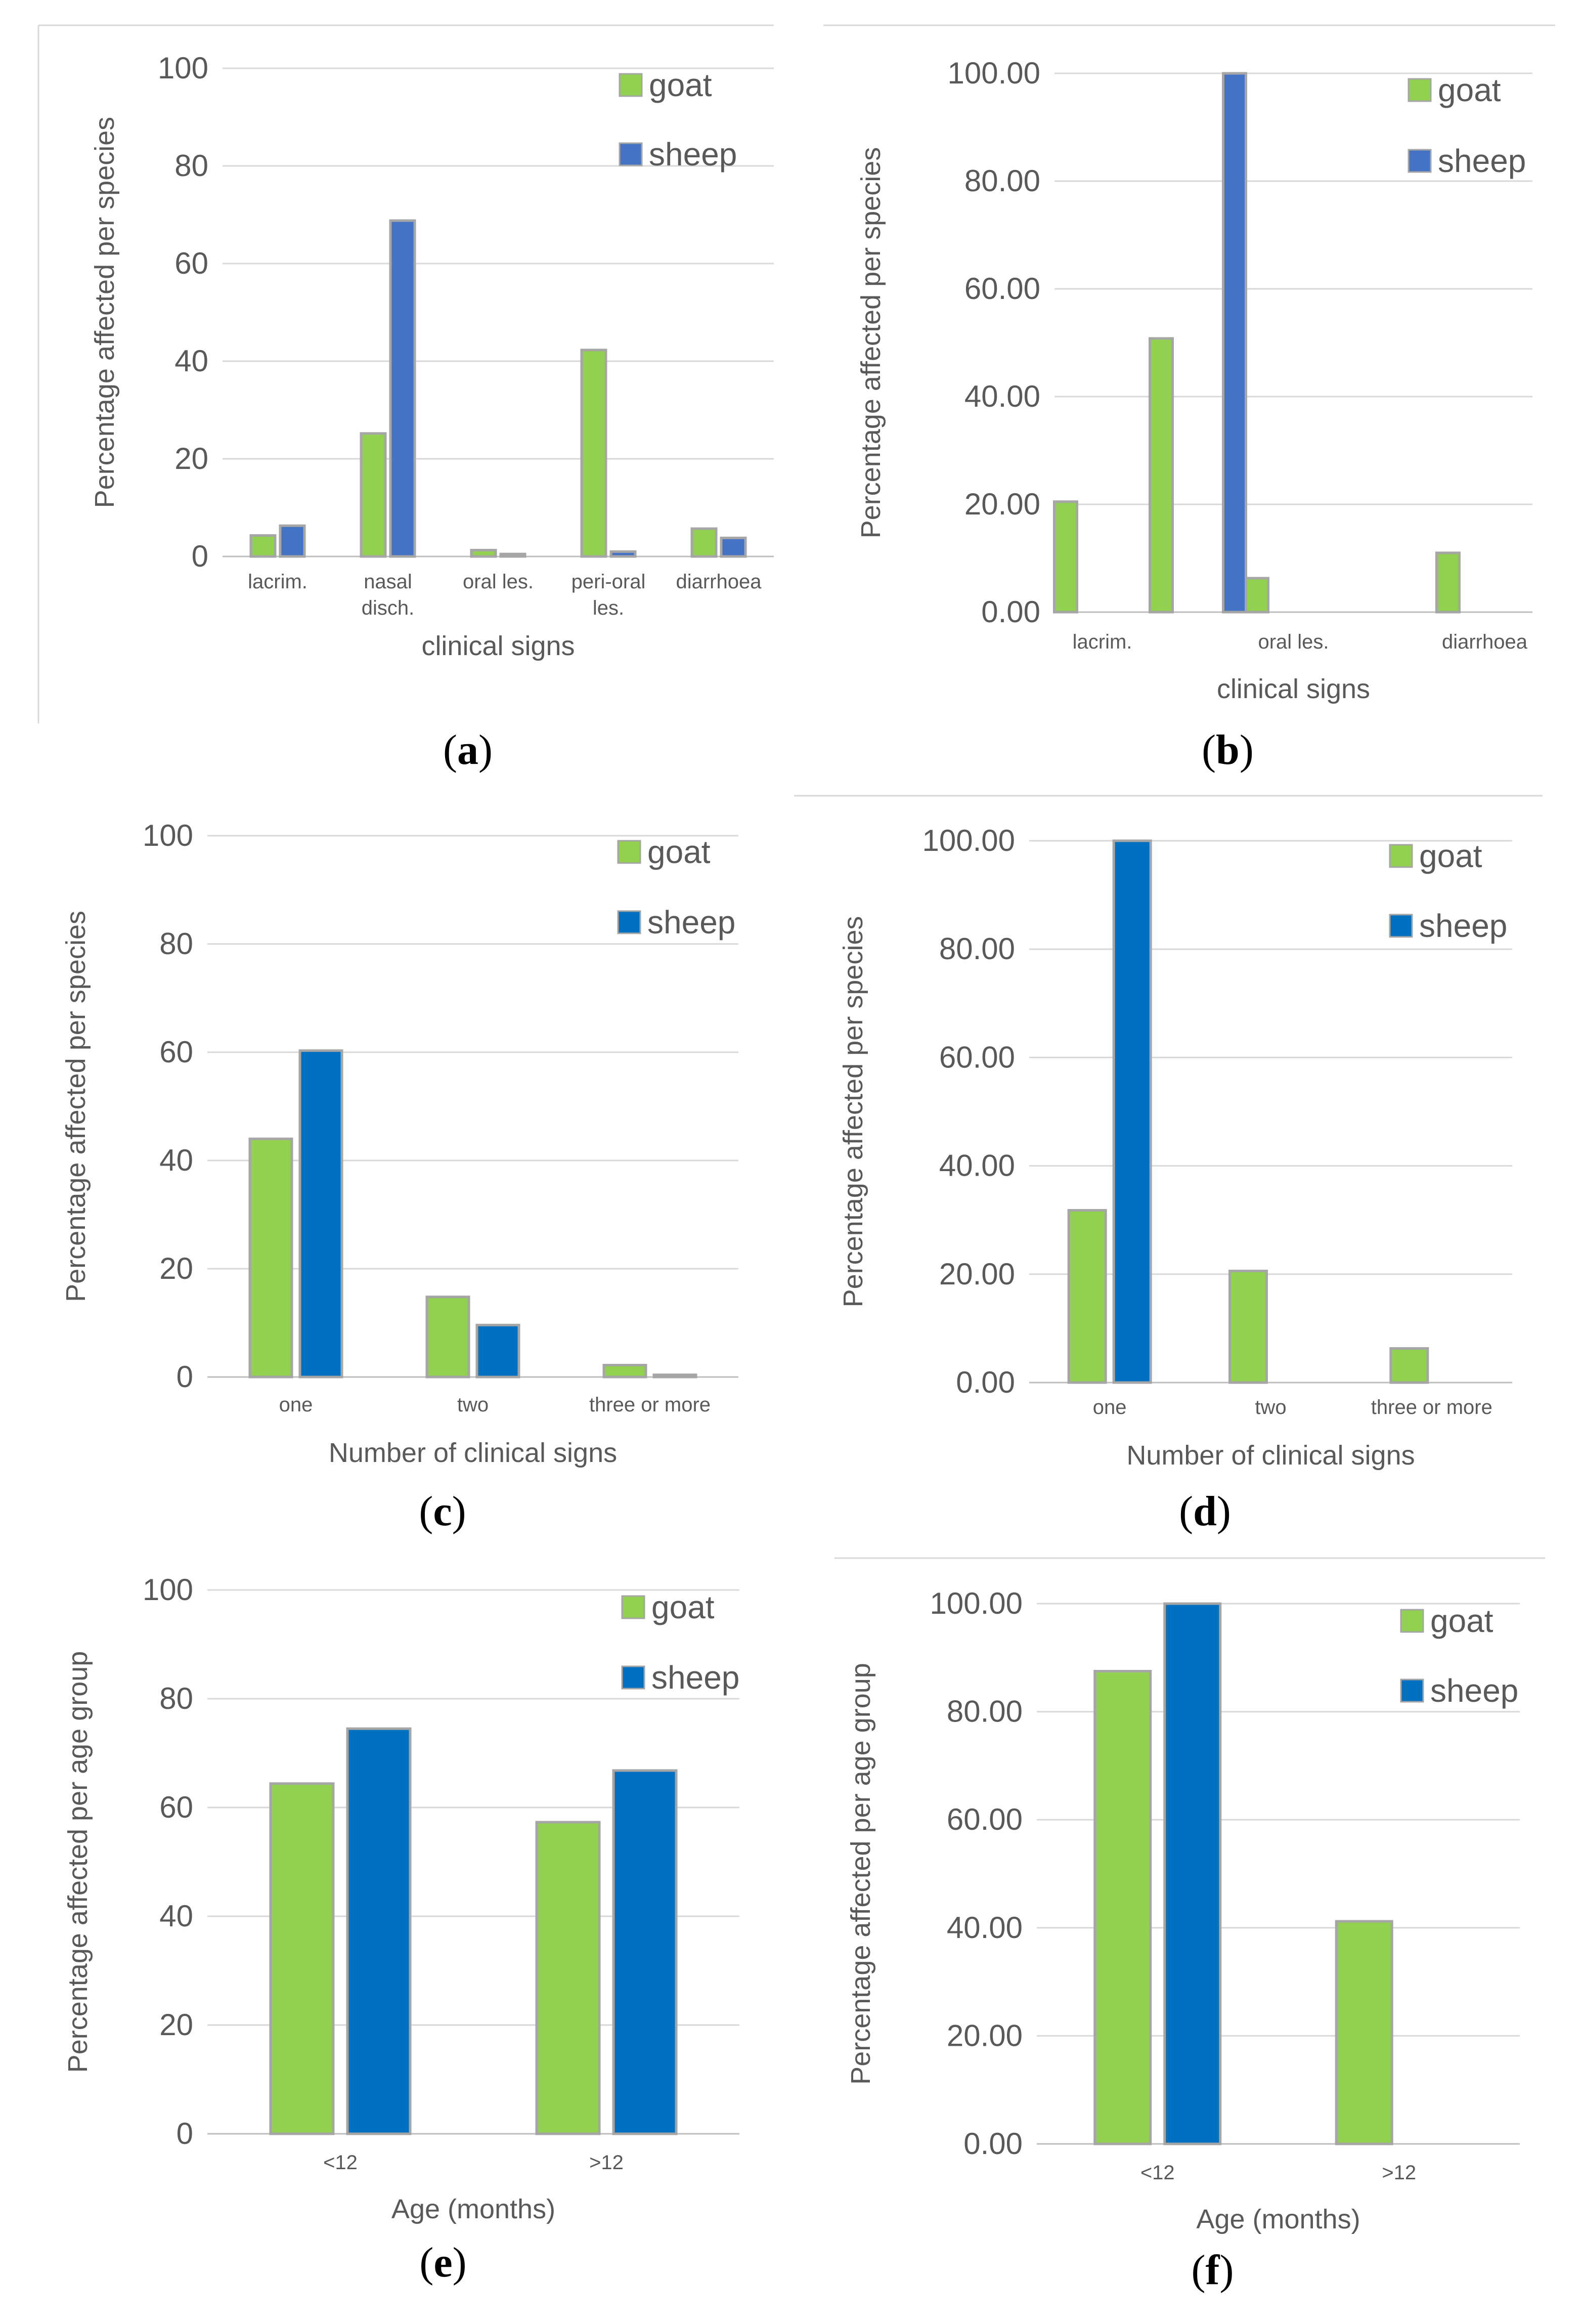 The height and width of the screenshot is (2324, 1583). I want to click on x-category-label: <12, so click(1157, 2173).